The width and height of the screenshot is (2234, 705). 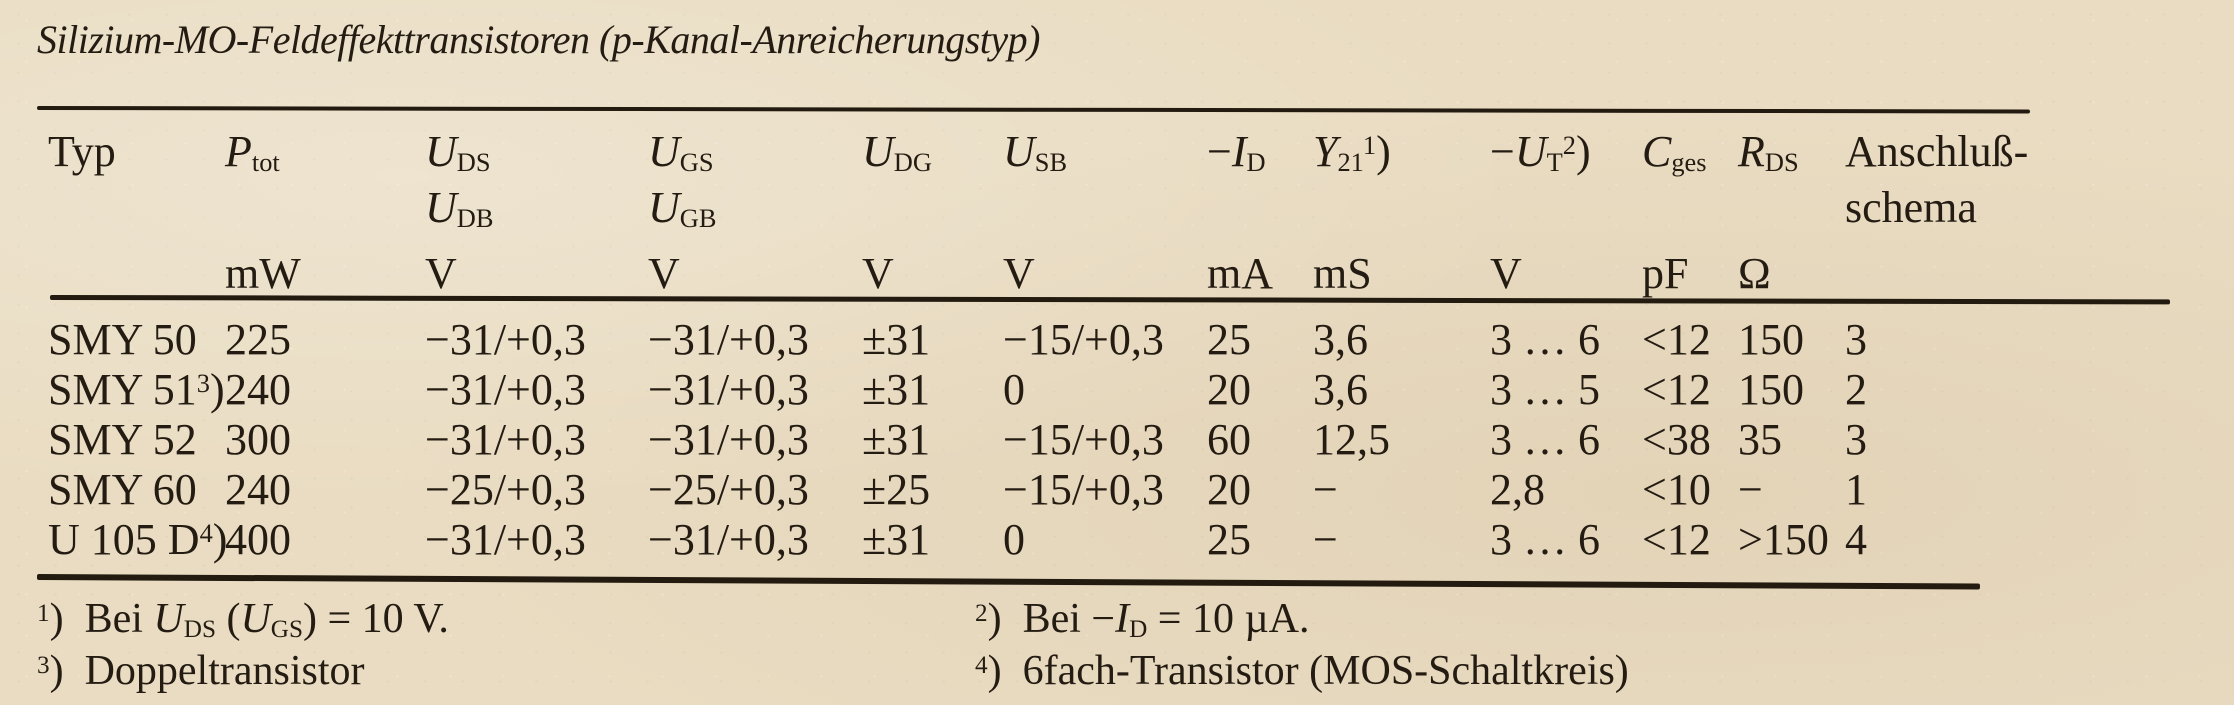 What do you see at coordinates (1856, 489) in the screenshot?
I see `cell-anschluss: 1` at bounding box center [1856, 489].